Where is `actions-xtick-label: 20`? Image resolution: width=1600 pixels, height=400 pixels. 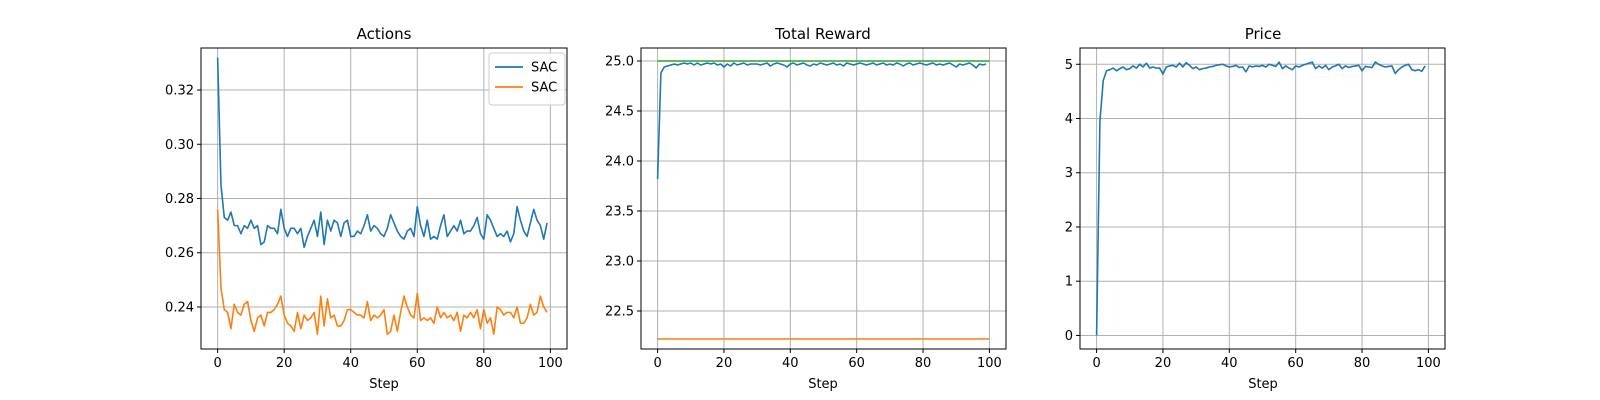
actions-xtick-label: 20 is located at coordinates (284, 363).